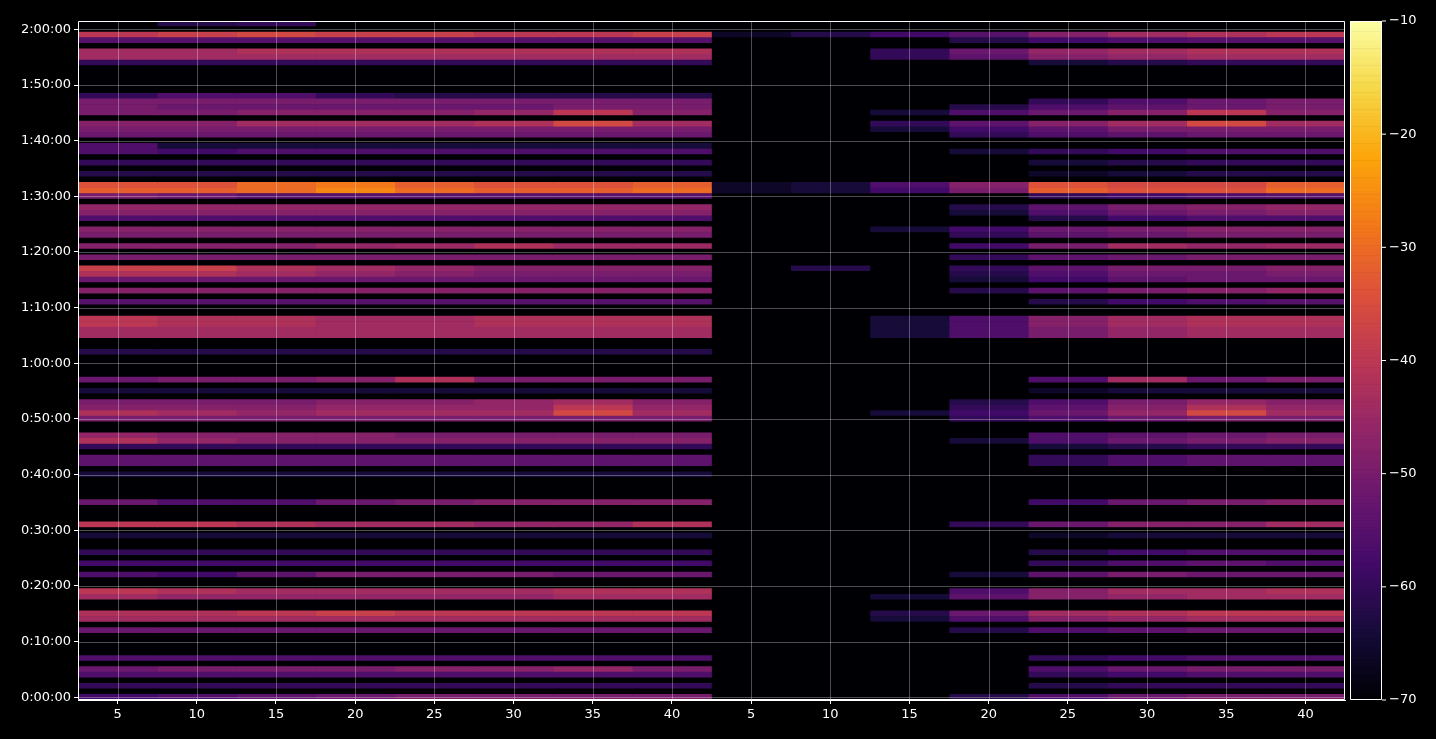 The height and width of the screenshot is (739, 1436). I want to click on y-tick-label: 0:10:00, so click(45, 640).